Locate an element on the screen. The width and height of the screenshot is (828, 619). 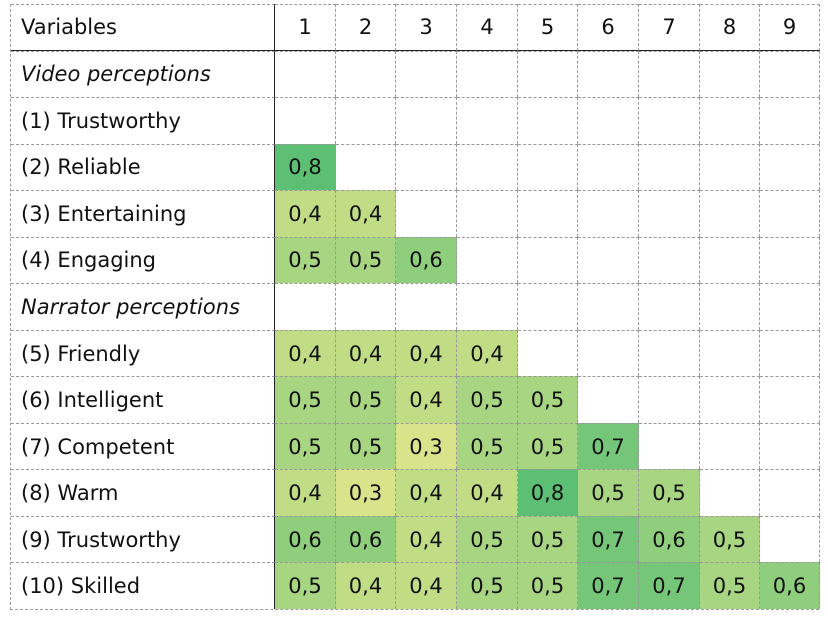
row-label: (9) Trustworthy is located at coordinates (143, 539).